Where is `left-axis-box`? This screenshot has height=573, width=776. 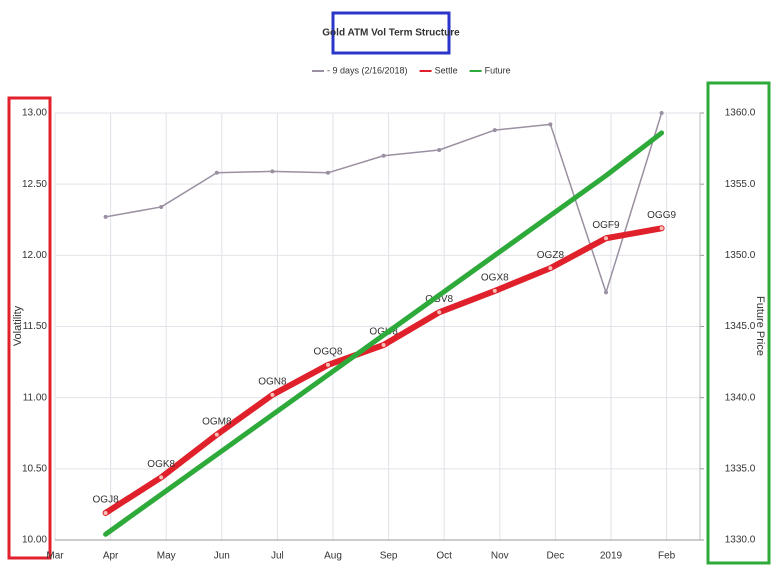 left-axis-box is located at coordinates (29, 328).